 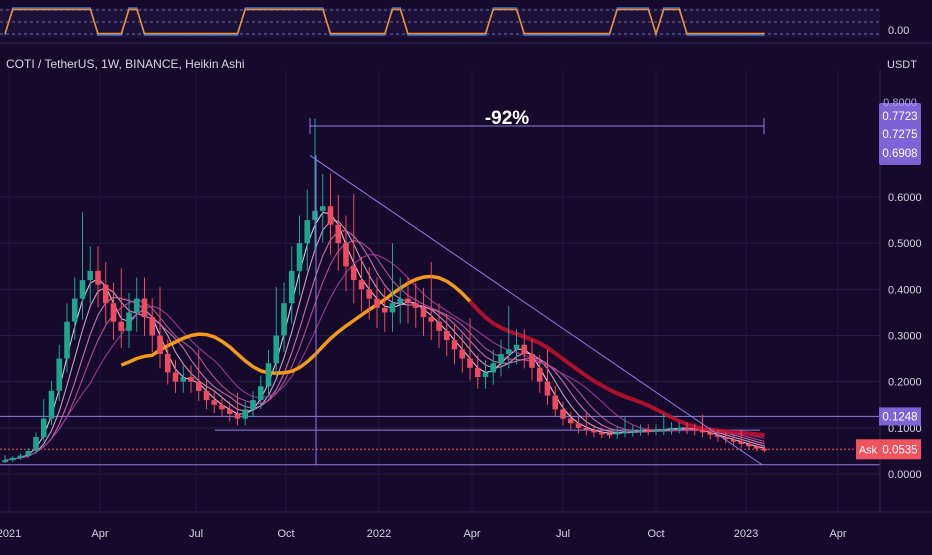 What do you see at coordinates (905, 198) in the screenshot?
I see `price-tick-label: 0.6000` at bounding box center [905, 198].